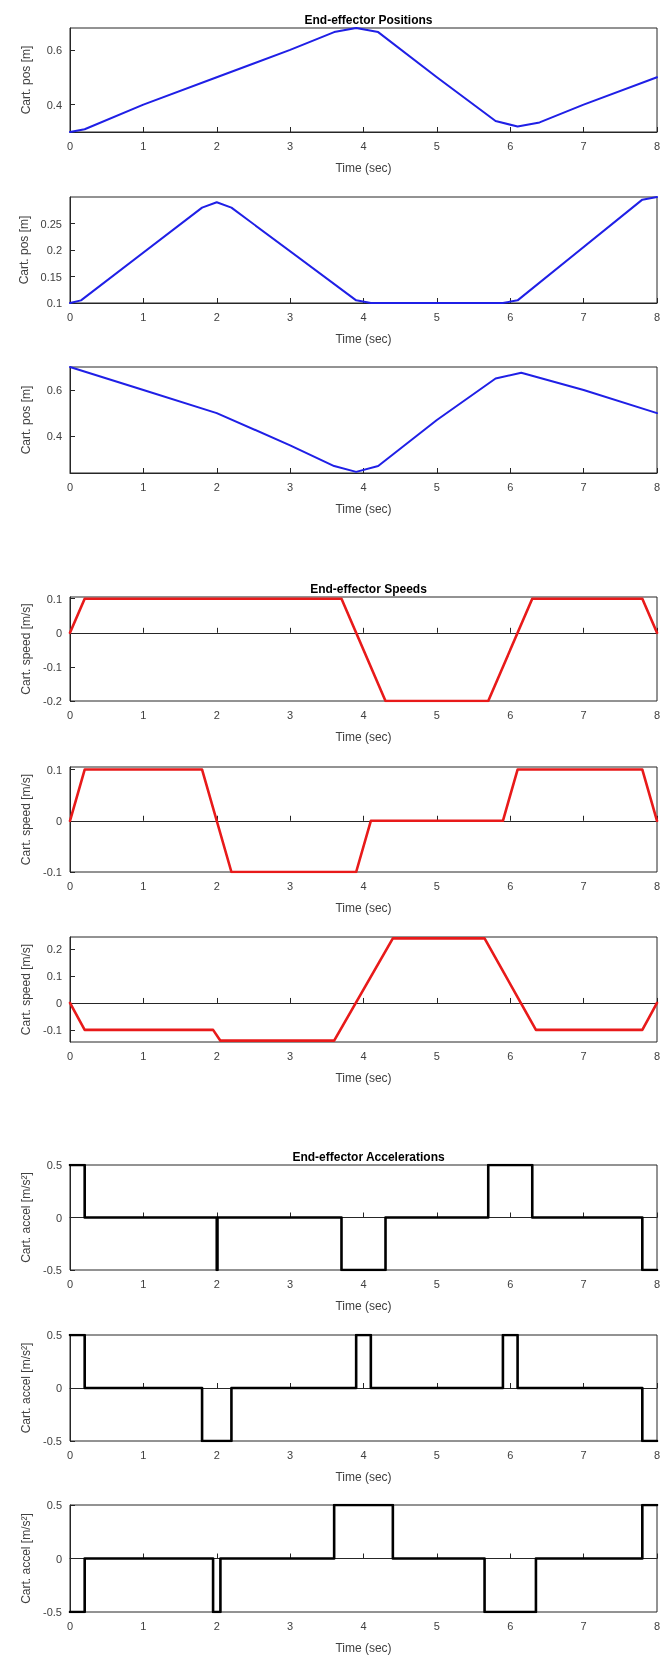 The image size is (664, 1660). What do you see at coordinates (368, 1157) in the screenshot?
I see `chart-title: End-effector Accelerations` at bounding box center [368, 1157].